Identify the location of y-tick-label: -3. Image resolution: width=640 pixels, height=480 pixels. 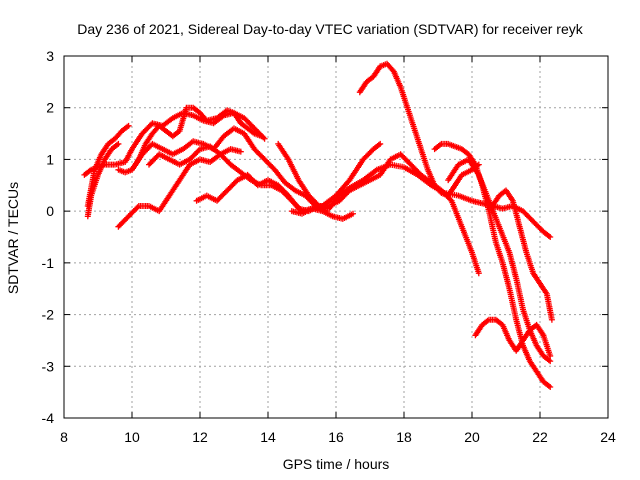
(48, 366).